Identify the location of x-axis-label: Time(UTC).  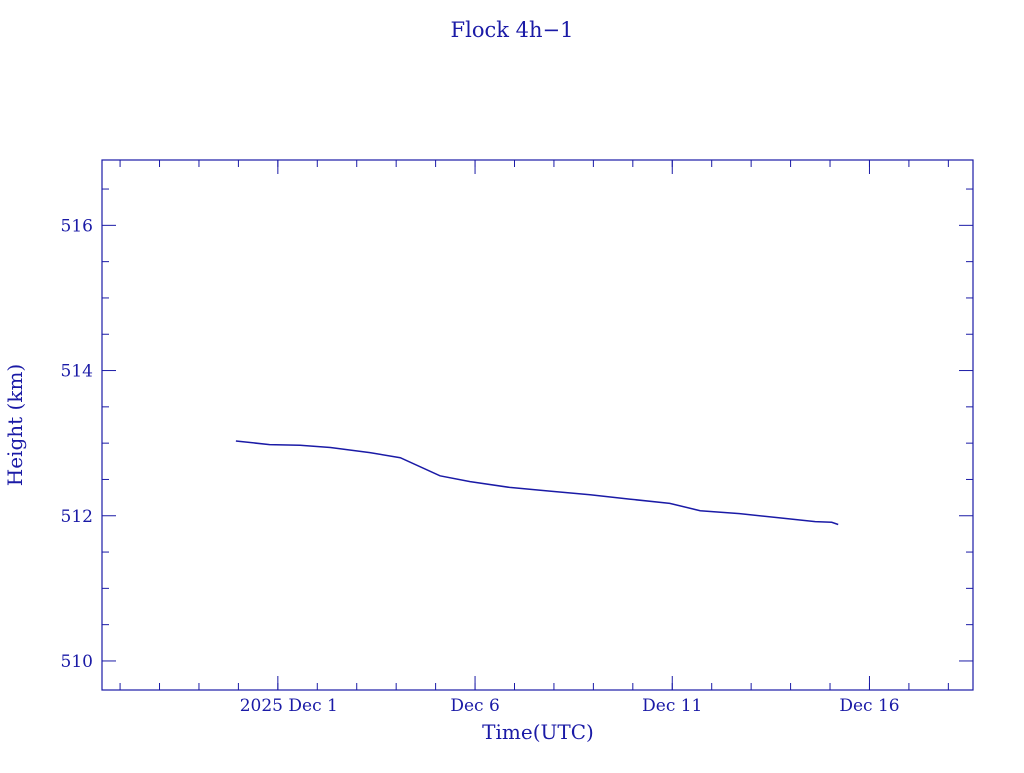
(538, 732).